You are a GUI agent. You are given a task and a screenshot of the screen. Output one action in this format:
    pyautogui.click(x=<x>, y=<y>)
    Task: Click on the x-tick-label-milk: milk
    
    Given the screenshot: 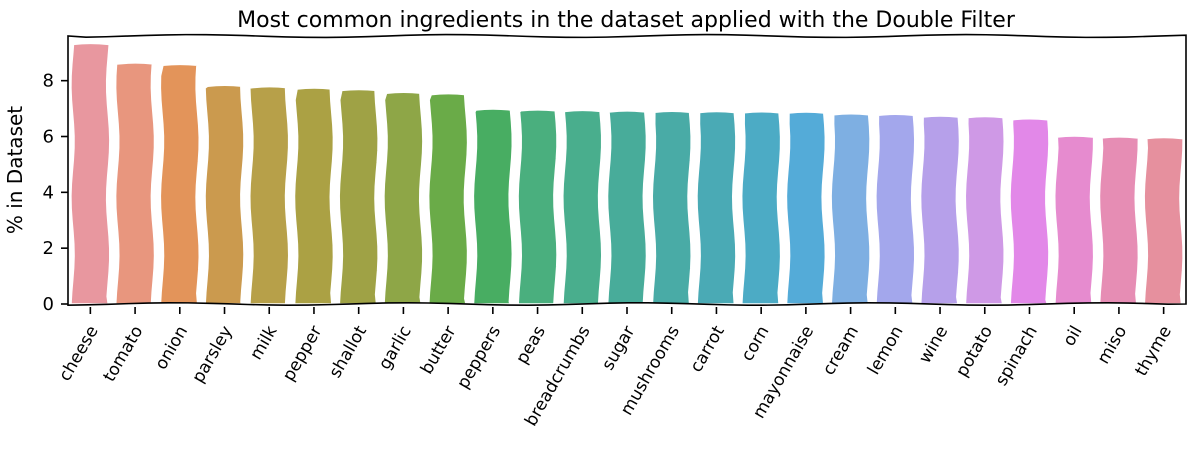 What is the action you would take?
    pyautogui.click(x=263, y=342)
    